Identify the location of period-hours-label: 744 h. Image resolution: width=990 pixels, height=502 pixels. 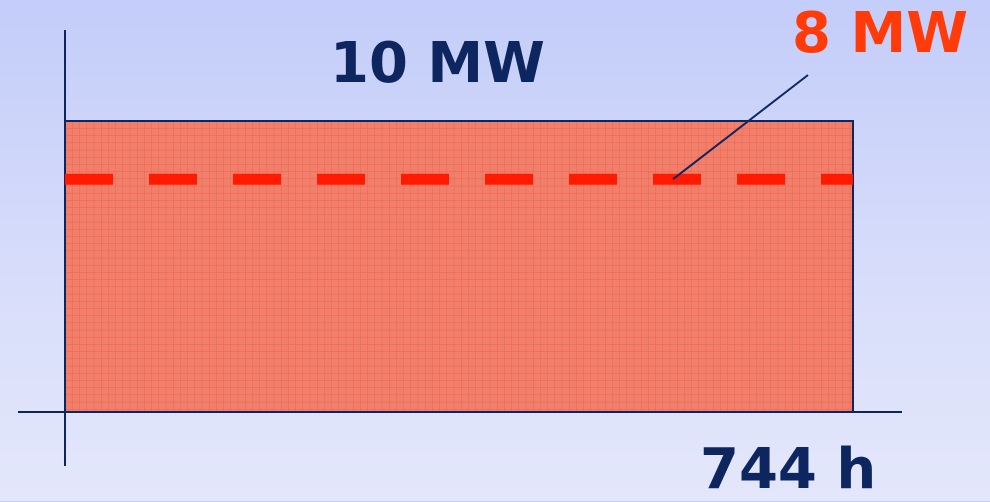
(788, 469).